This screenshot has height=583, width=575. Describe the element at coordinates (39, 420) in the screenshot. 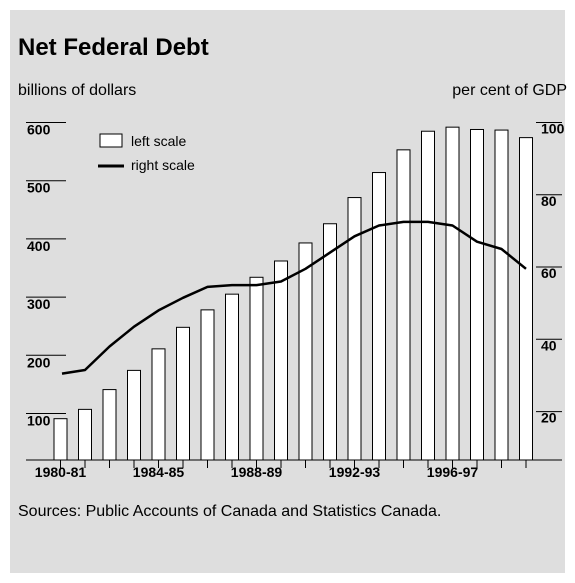

I see `left-axis-tick-label: 100` at that location.